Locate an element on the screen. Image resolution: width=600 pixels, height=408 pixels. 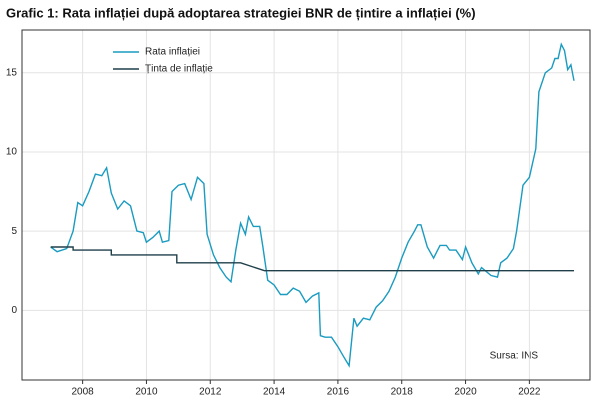
x-tick-label: 2022 is located at coordinates (529, 392).